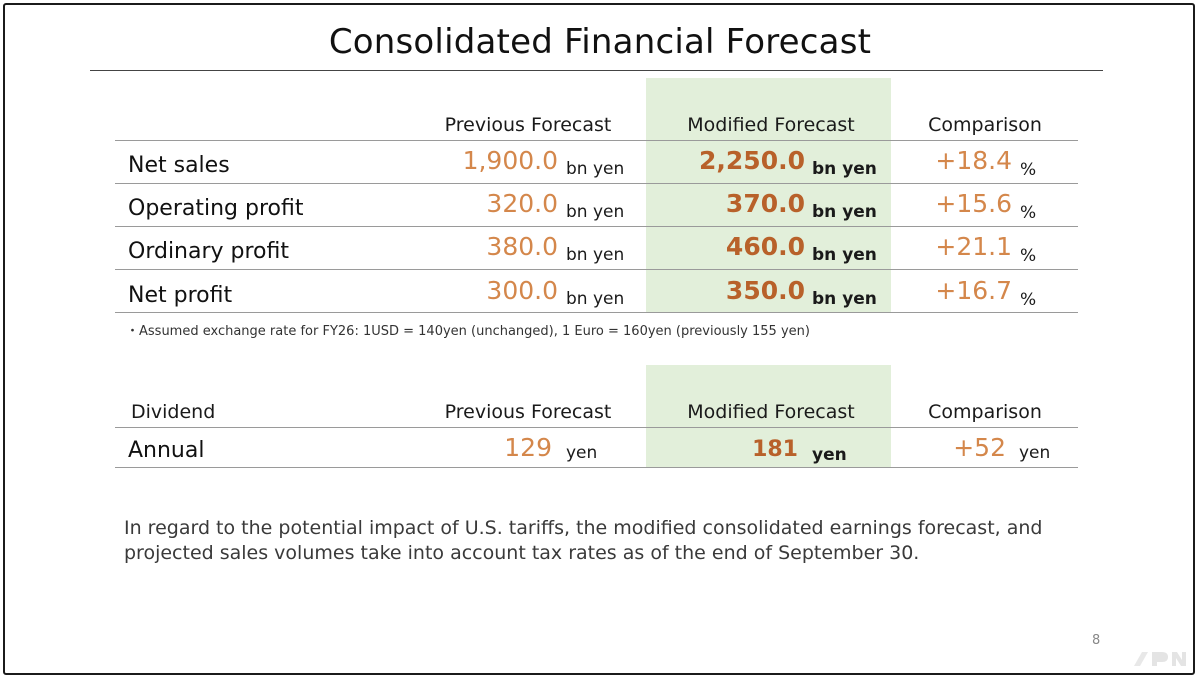  What do you see at coordinates (973, 290) in the screenshot?
I see `comparison-value: +16.7` at bounding box center [973, 290].